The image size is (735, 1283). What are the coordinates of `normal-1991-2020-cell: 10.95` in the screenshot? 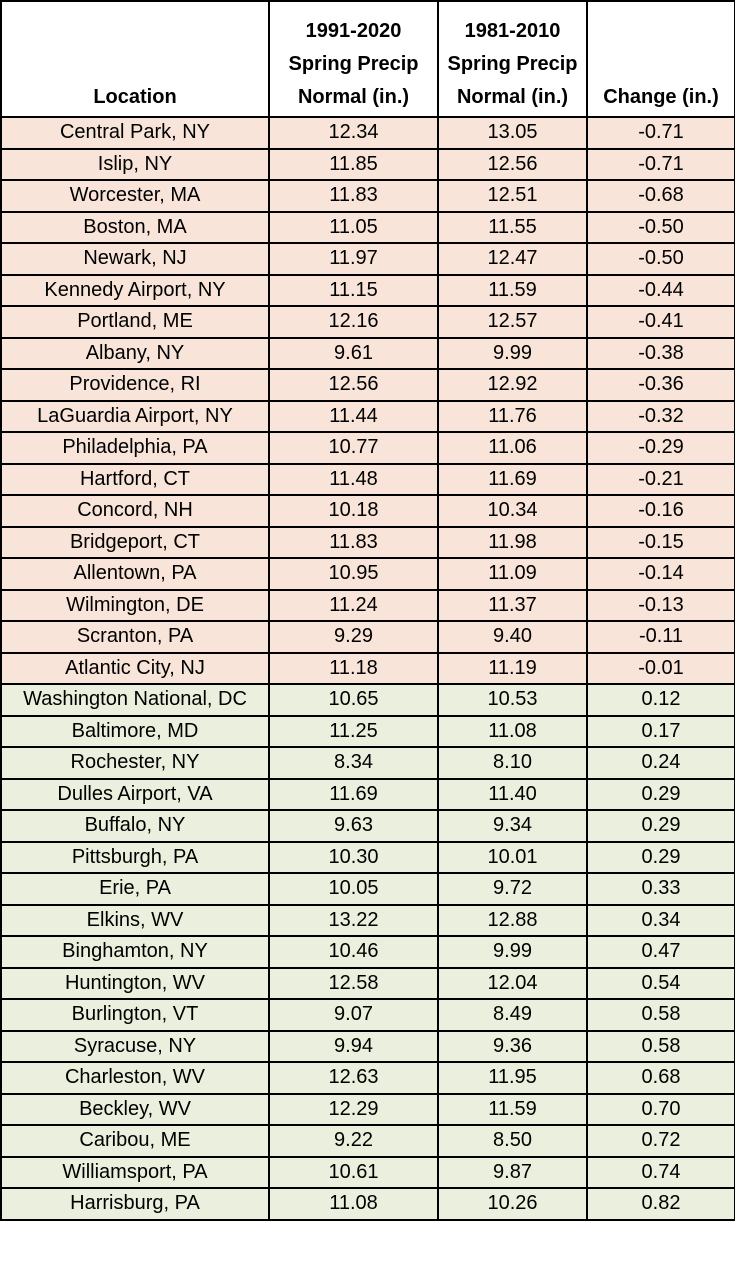 It's located at (353, 574).